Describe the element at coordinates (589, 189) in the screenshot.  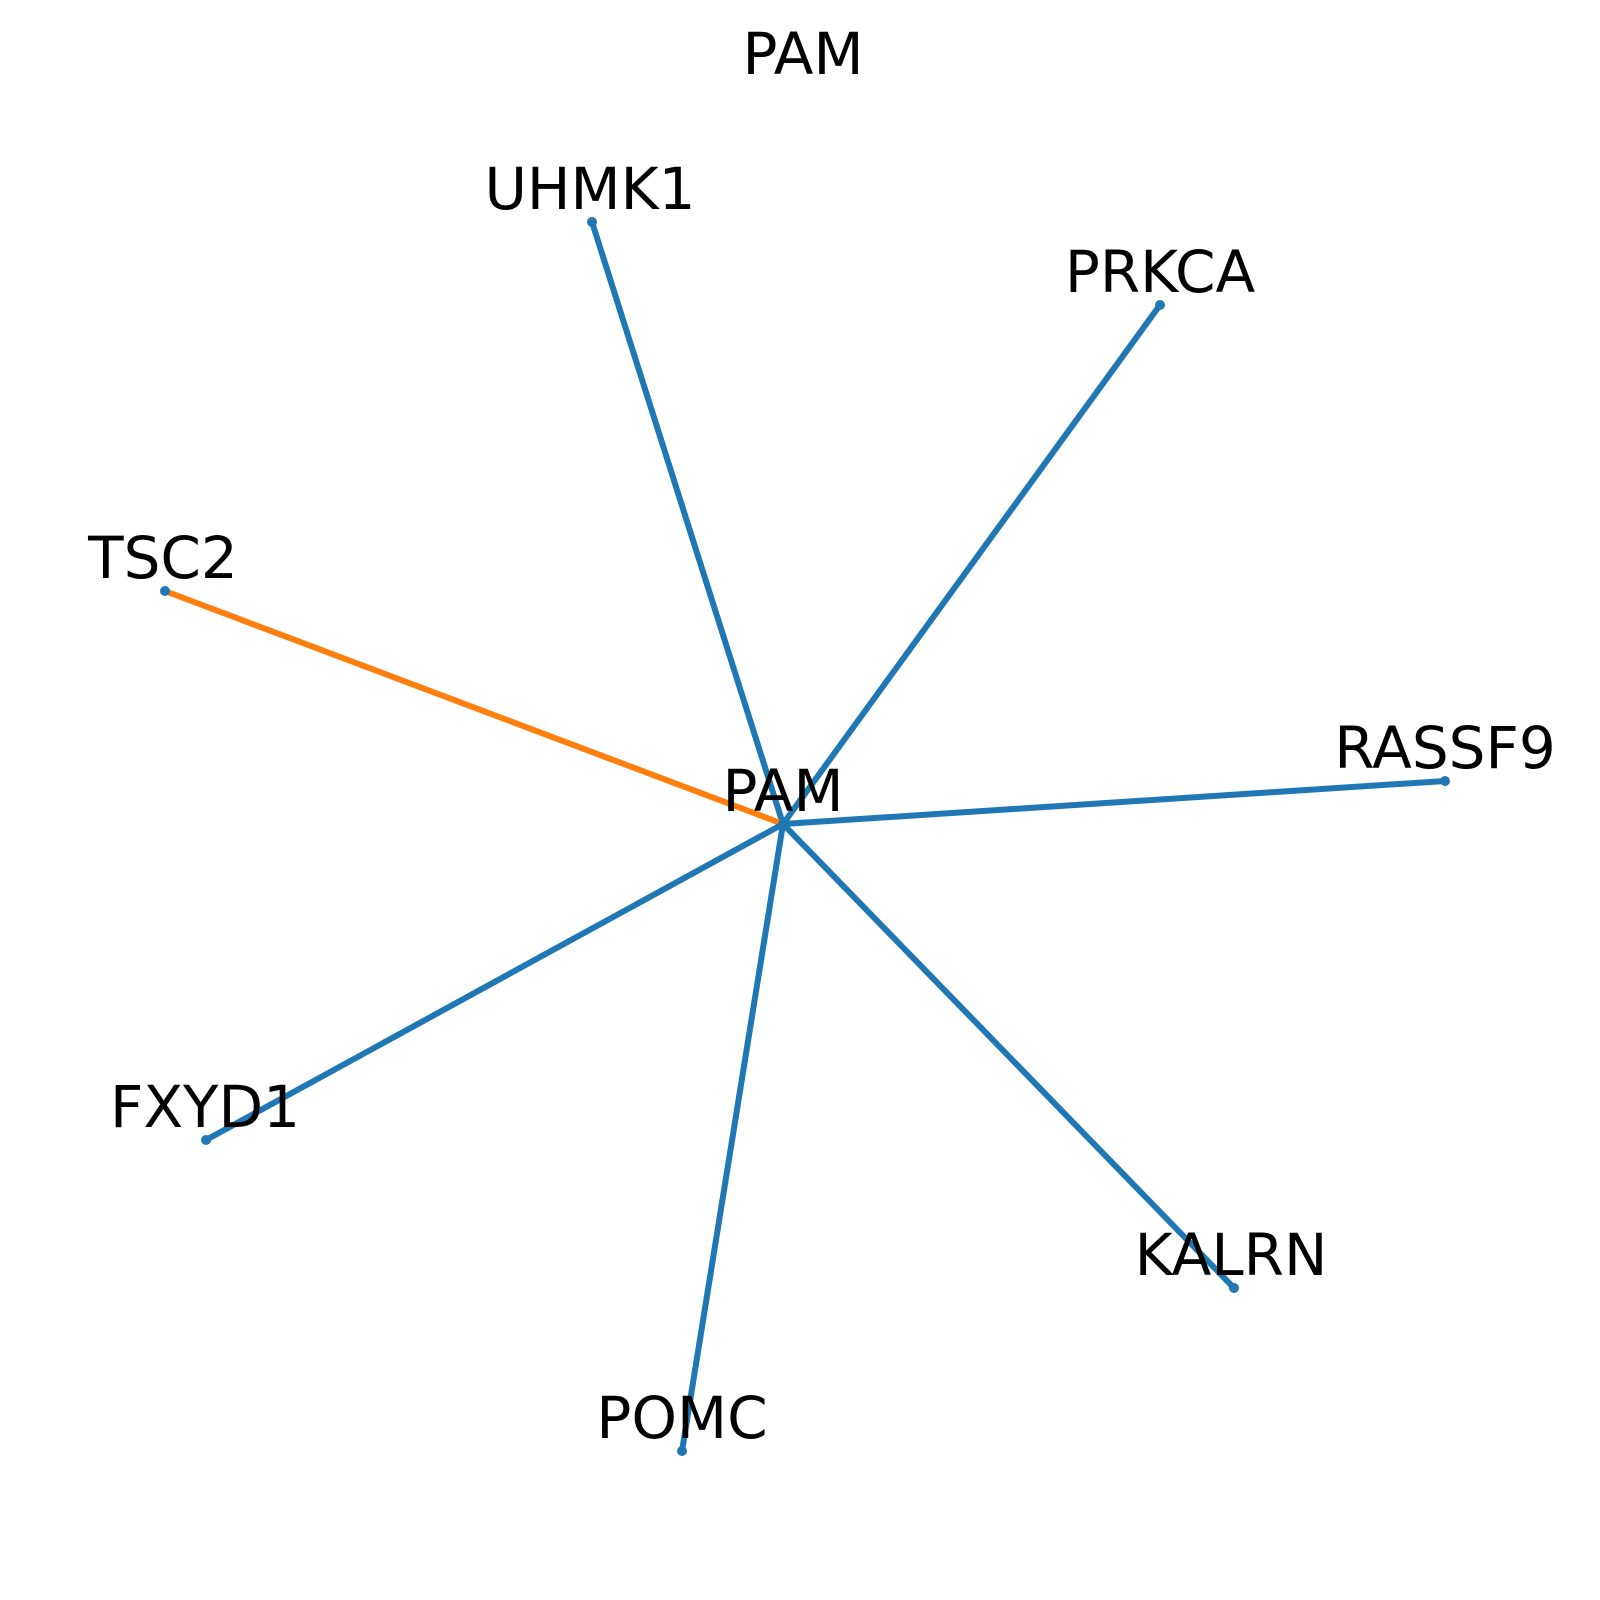
I see `node-label-uhmk1: UHMK1` at that location.